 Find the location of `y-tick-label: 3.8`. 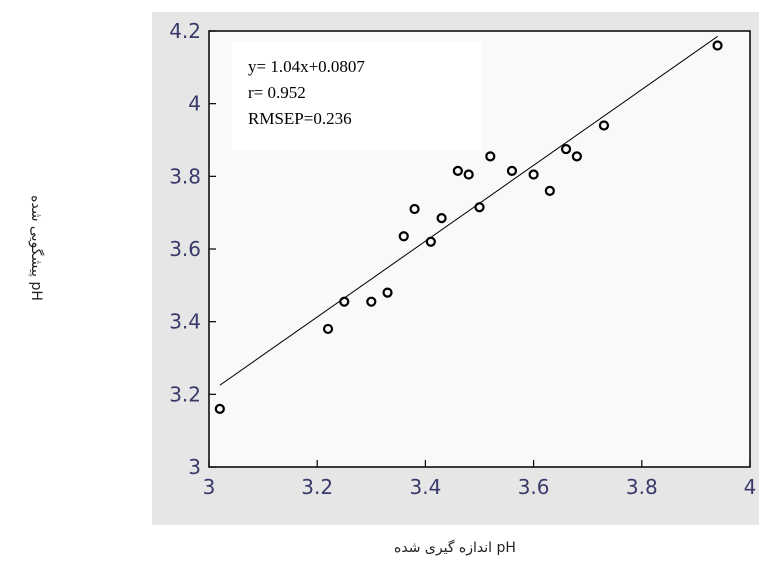

y-tick-label: 3.8 is located at coordinates (185, 176).